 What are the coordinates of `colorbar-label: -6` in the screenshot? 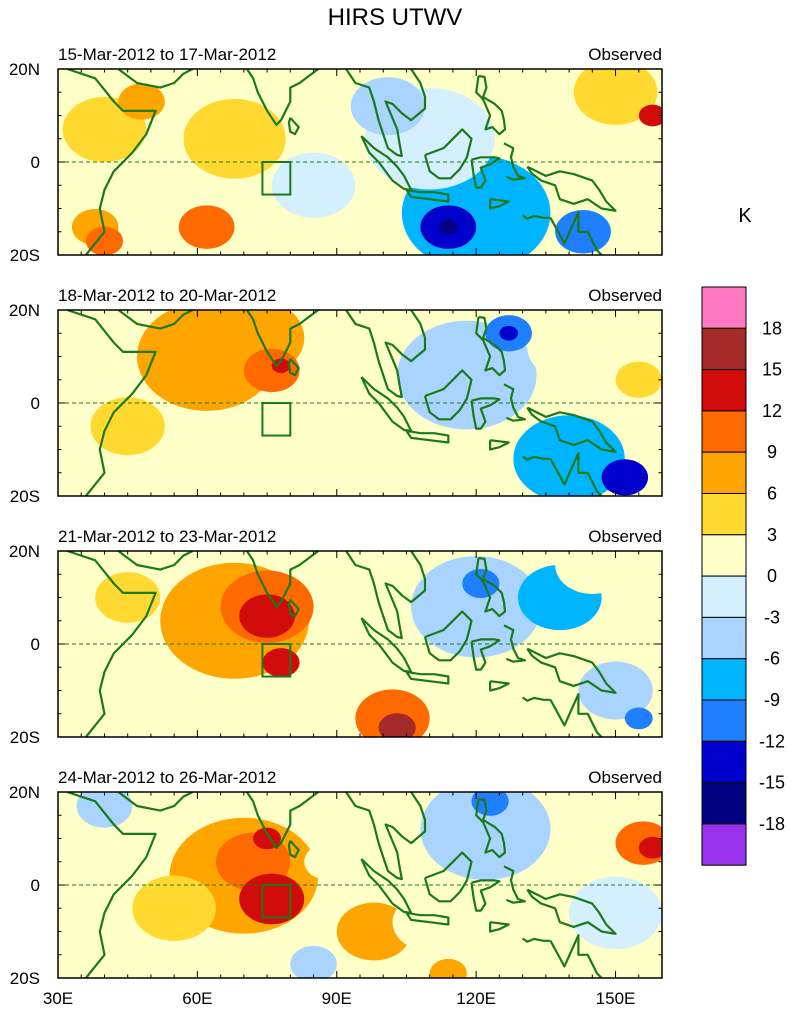 It's located at (772, 659).